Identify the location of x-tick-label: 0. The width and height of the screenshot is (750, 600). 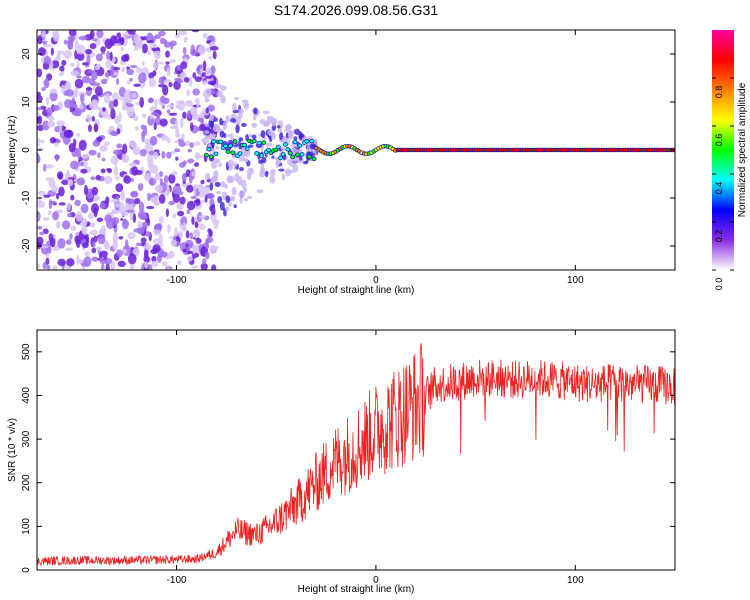
(376, 580).